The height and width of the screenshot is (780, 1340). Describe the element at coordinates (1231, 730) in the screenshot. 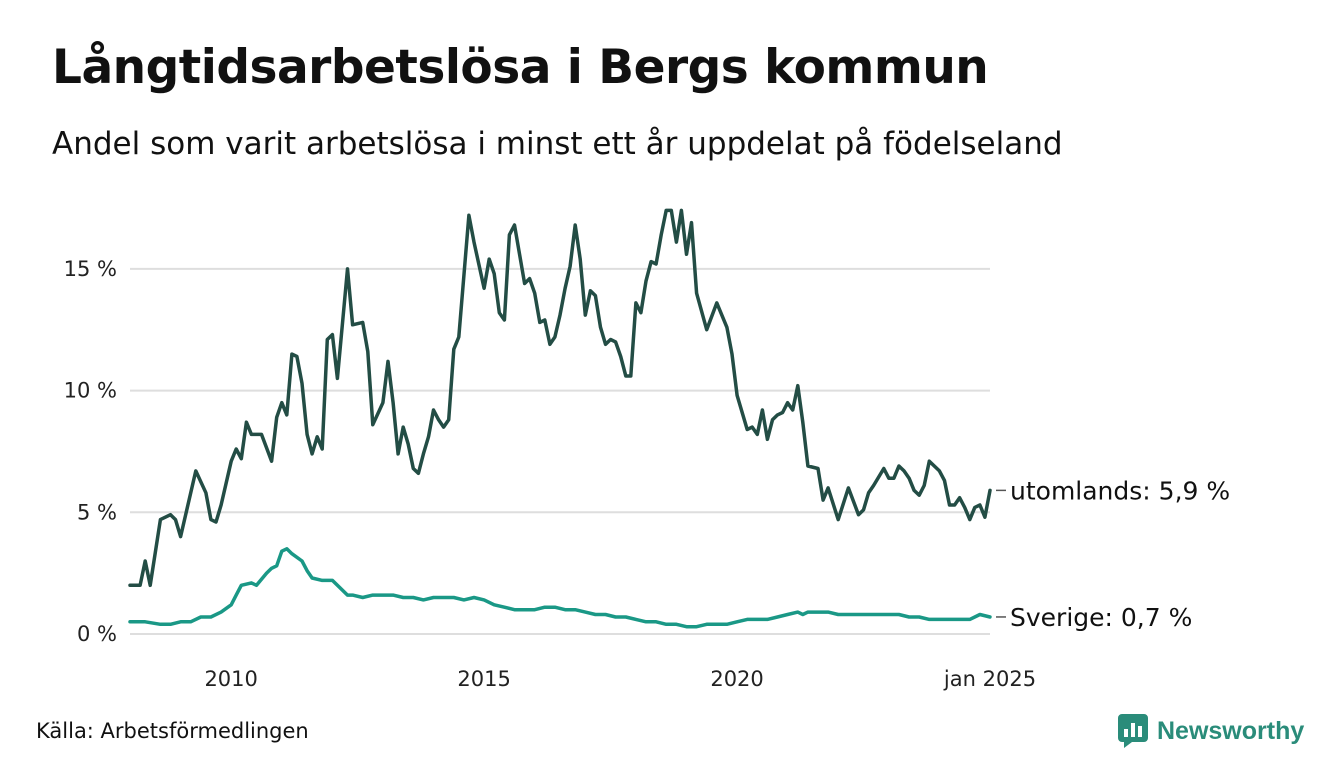

I see `brand-name: Newsworthy` at that location.